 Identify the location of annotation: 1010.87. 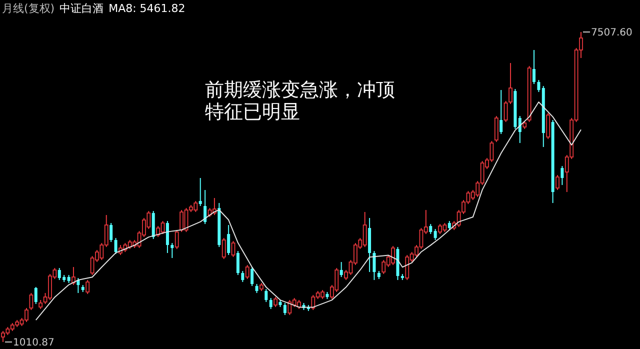
(33, 343).